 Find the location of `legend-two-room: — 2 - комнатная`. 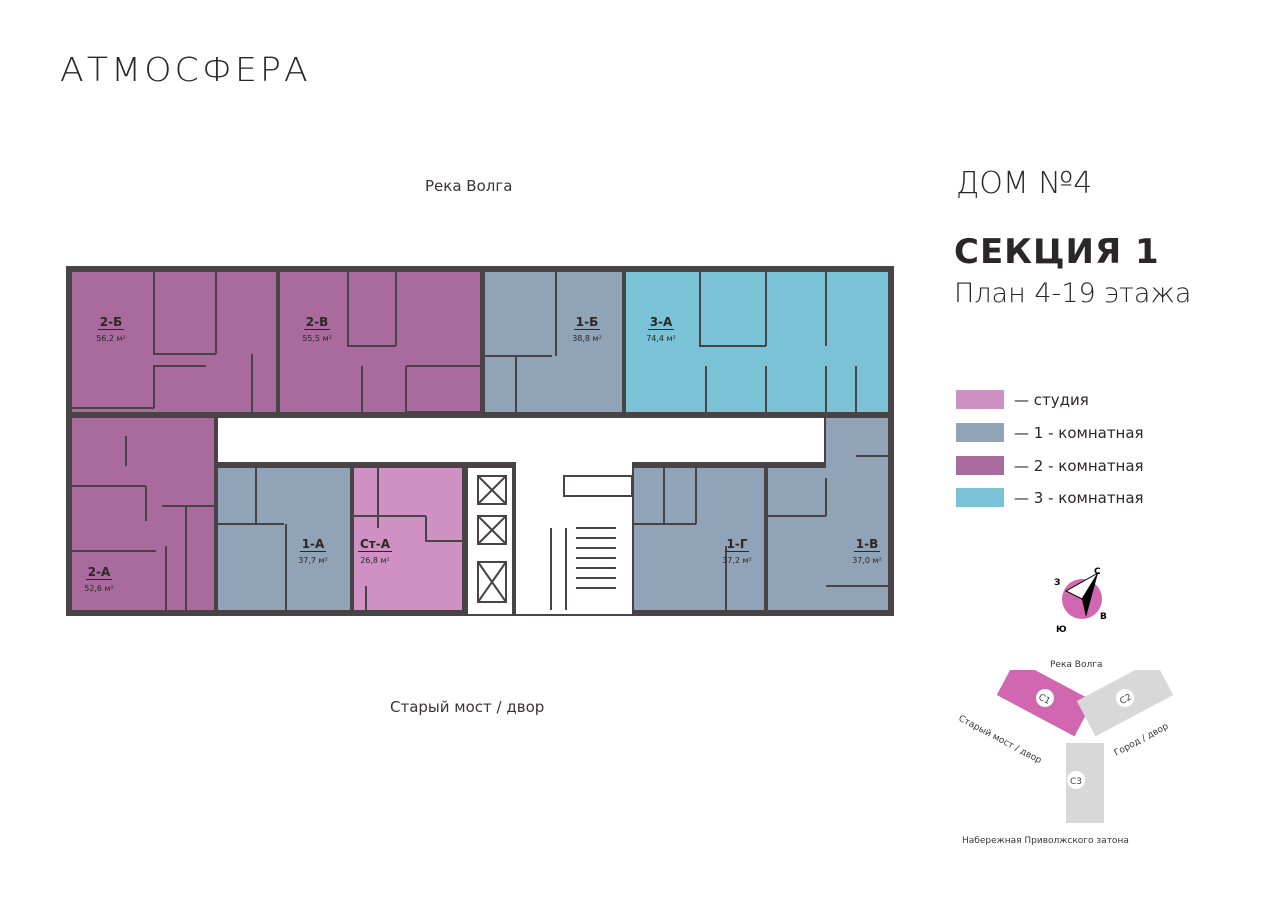

legend-two-room: — 2 - комнатная is located at coordinates (1050, 465).